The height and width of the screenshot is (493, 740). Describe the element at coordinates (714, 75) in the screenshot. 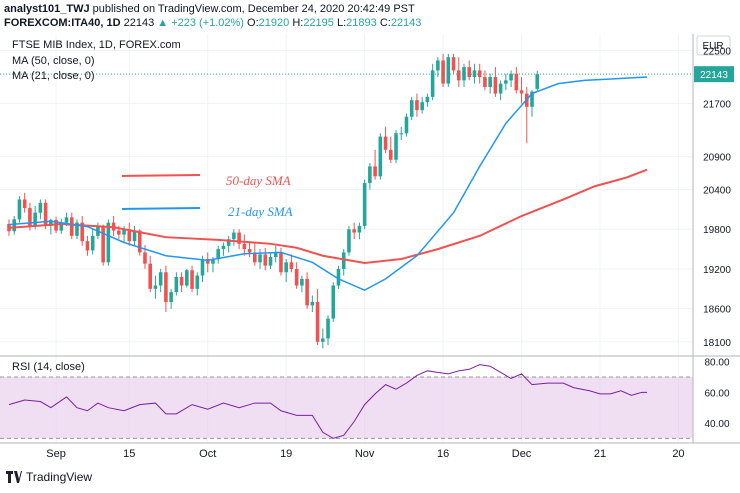

I see `last-price-label: 22143` at that location.